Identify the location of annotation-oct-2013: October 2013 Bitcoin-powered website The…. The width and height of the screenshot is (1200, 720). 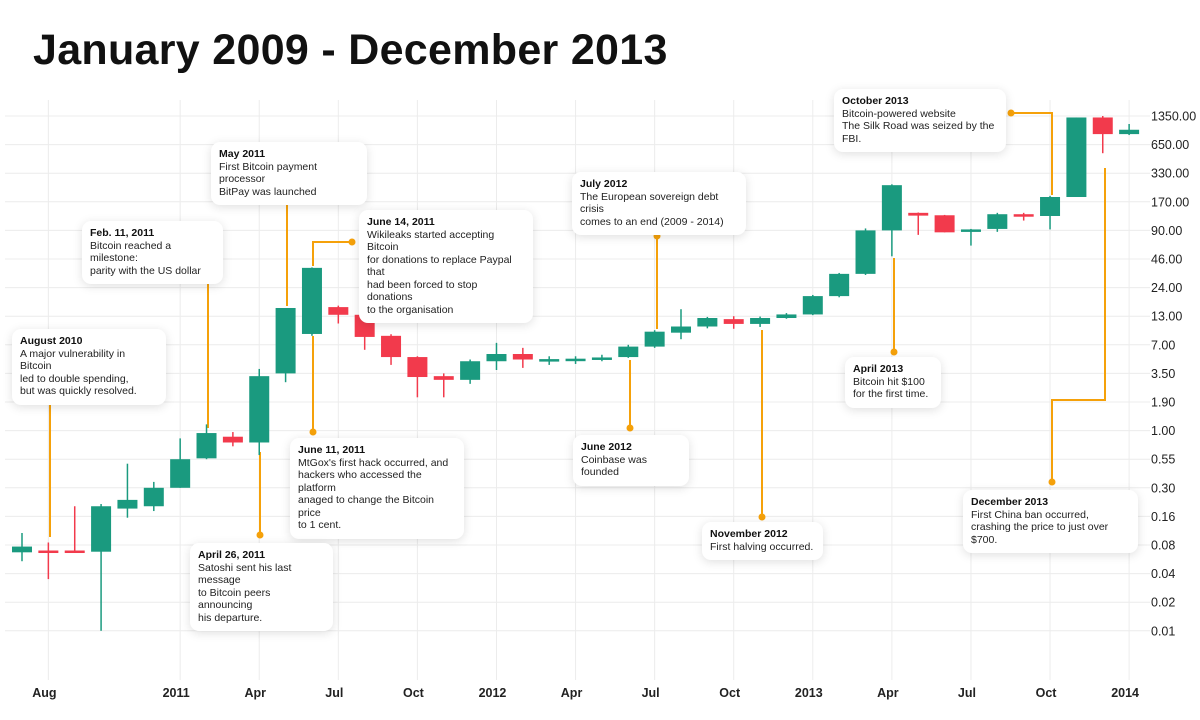
(920, 120).